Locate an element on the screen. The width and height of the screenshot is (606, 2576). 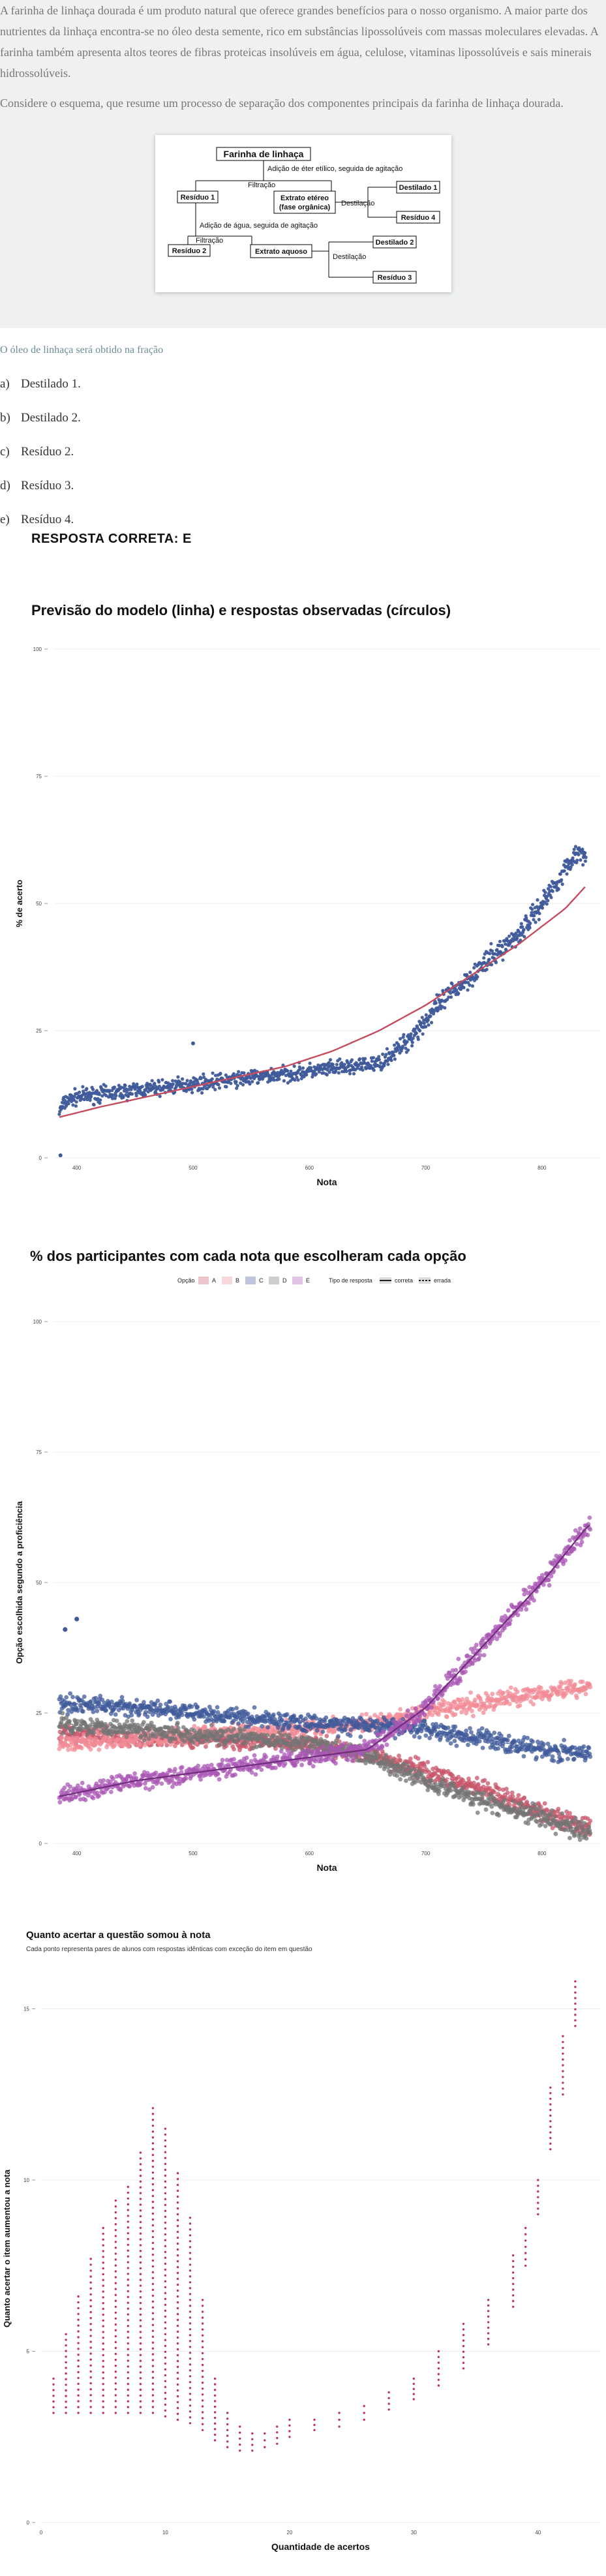
scheme-extrato-etereo-label-2: (fase orgânica) is located at coordinates (305, 207).